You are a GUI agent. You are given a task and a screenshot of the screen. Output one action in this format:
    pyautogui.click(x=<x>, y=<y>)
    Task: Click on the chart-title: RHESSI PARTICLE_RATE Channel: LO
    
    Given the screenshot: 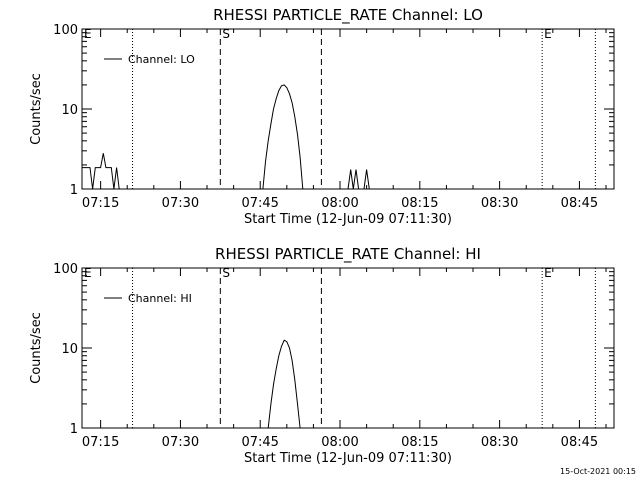 What is the action you would take?
    pyautogui.click(x=348, y=15)
    